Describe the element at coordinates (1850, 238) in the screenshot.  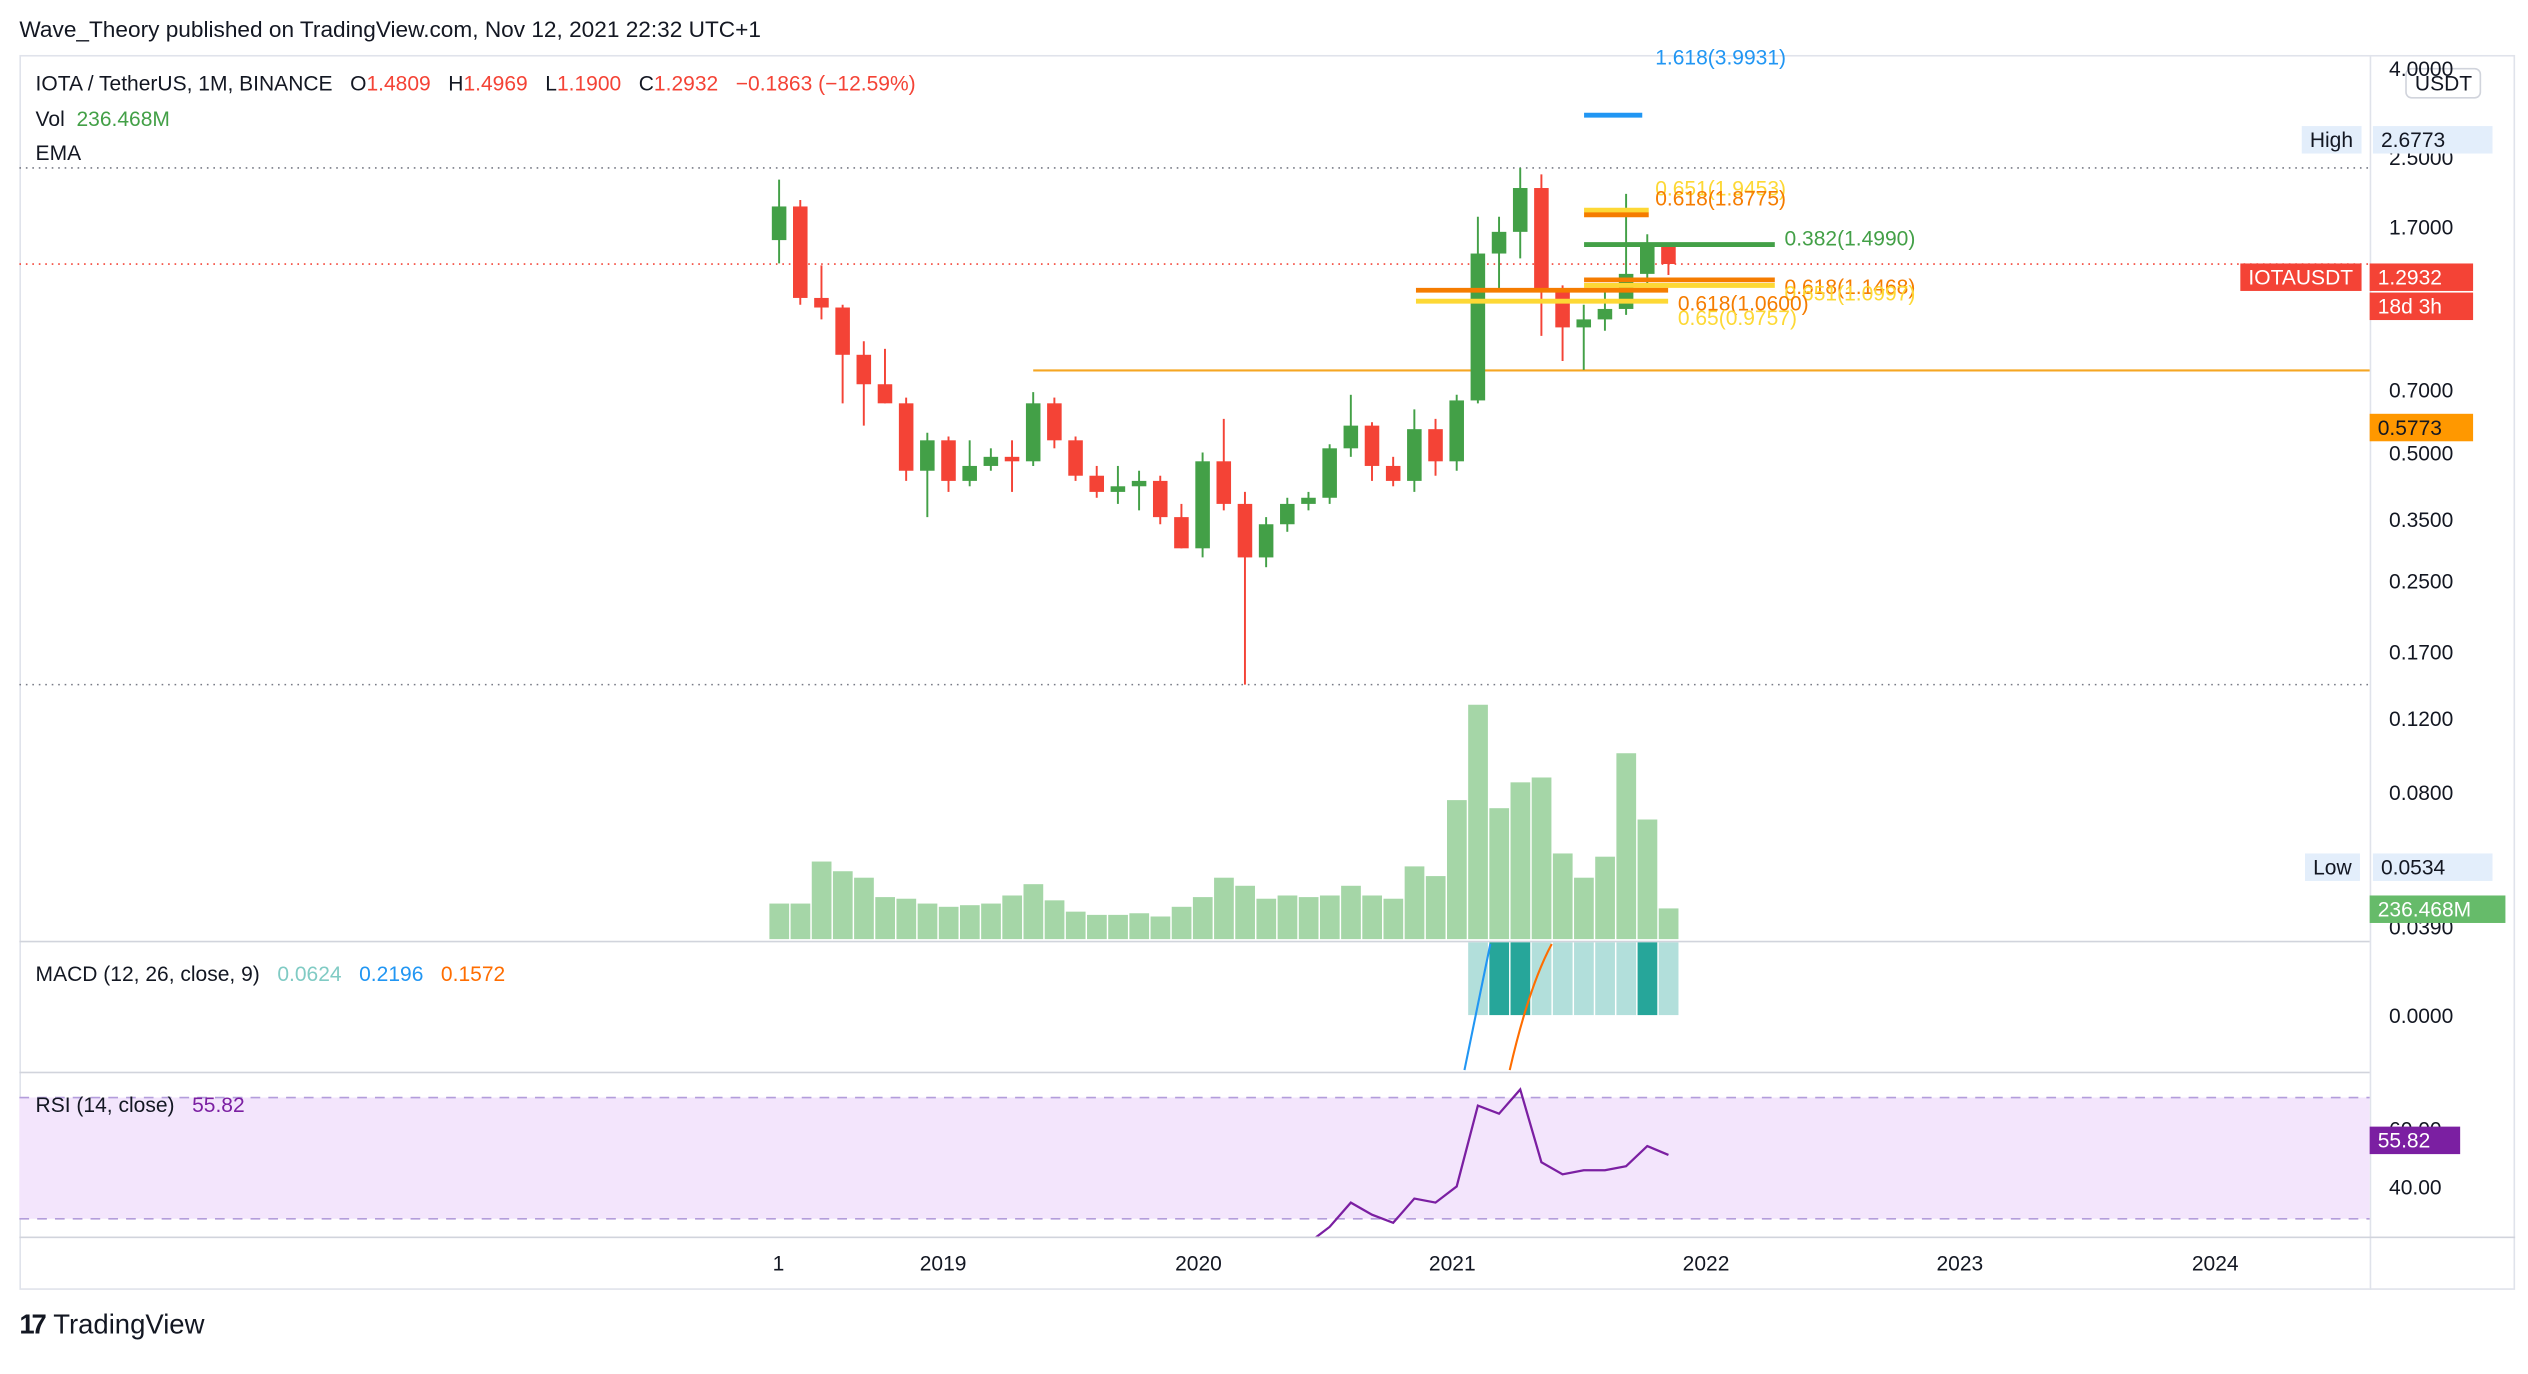
I see `fib-label-0382: 0.382(1.4990)` at that location.